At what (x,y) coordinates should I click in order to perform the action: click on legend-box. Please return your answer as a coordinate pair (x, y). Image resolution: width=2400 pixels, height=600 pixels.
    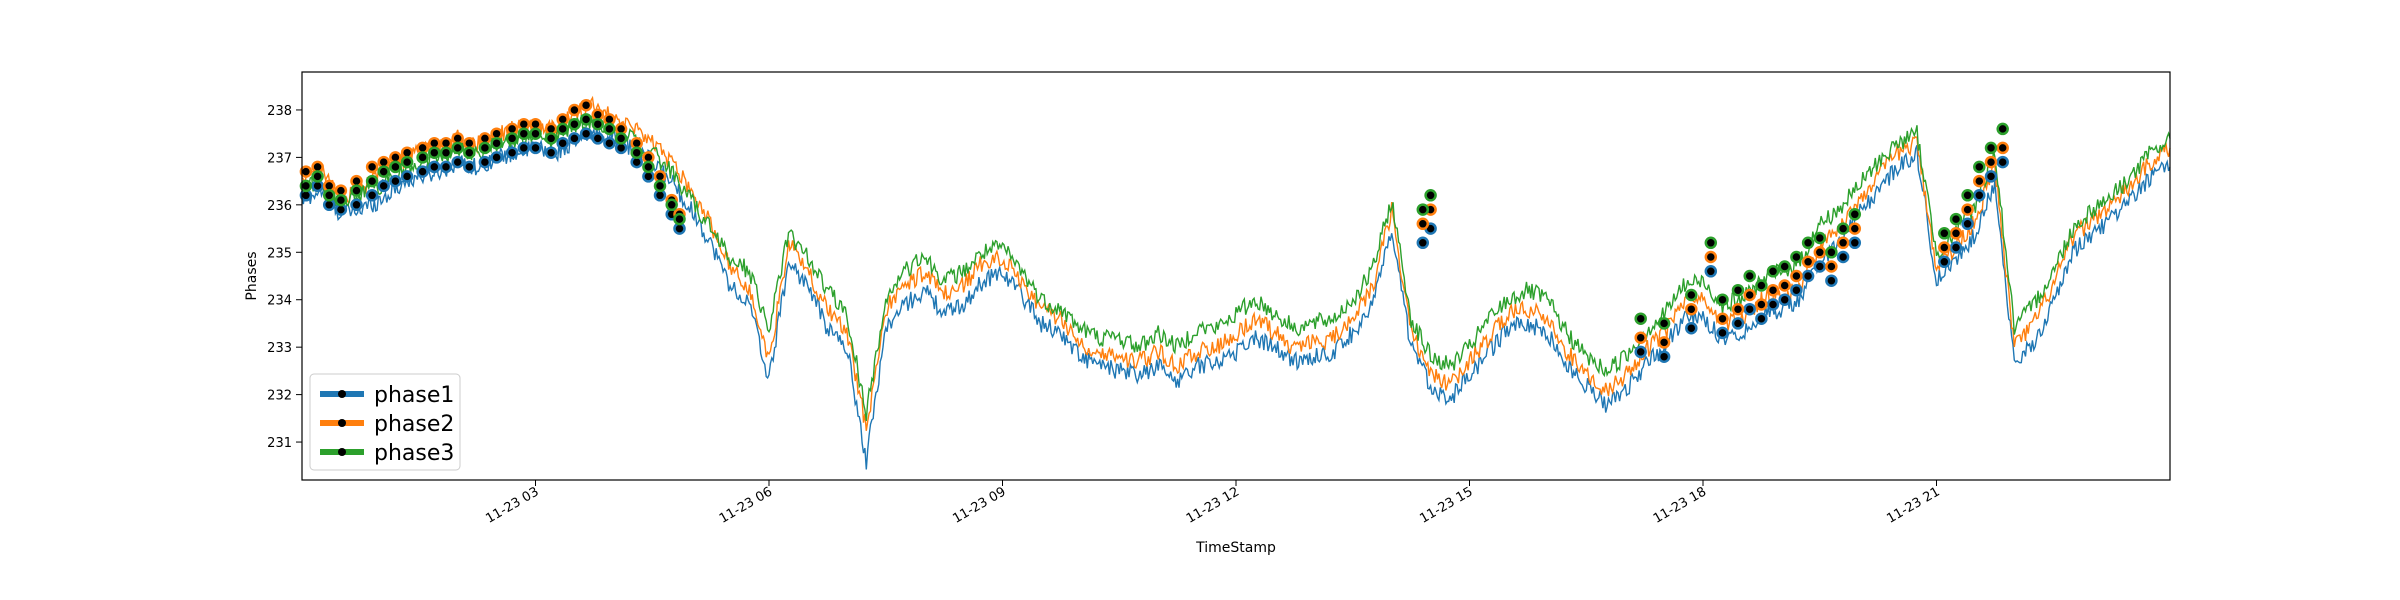
    Looking at the image, I should click on (385, 422).